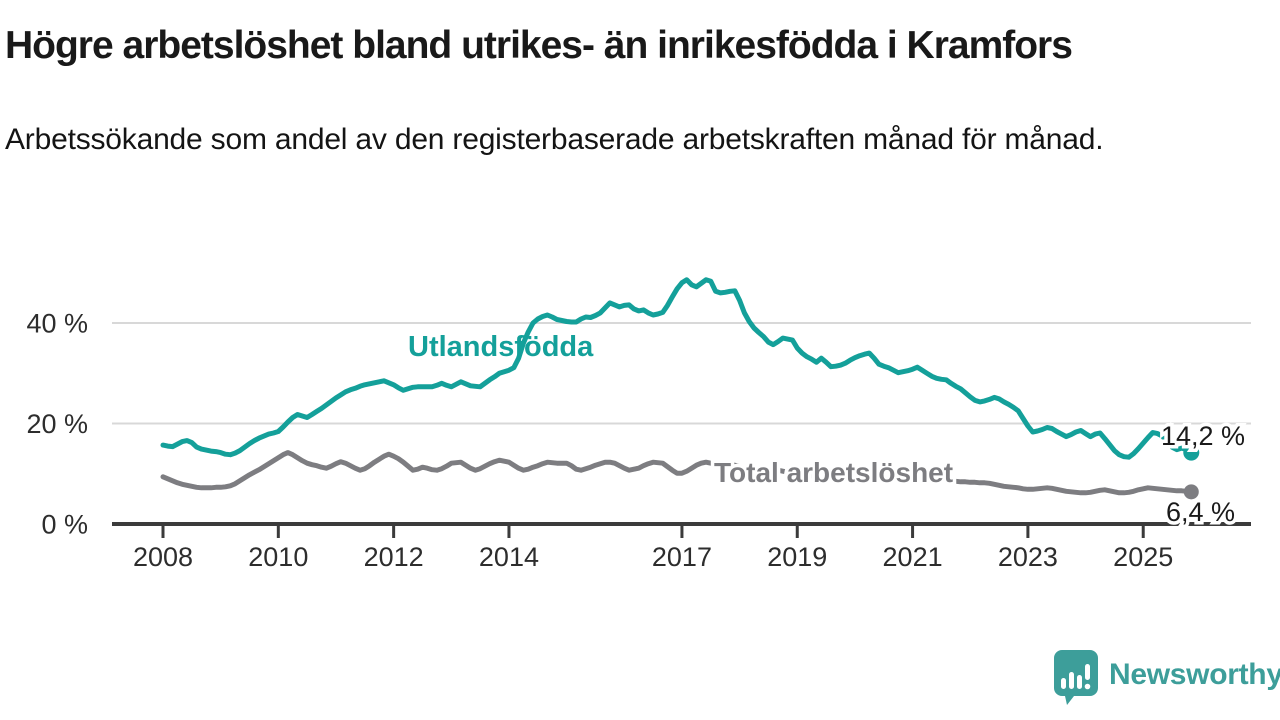  I want to click on speech-bubble-shape, so click(1076, 677).